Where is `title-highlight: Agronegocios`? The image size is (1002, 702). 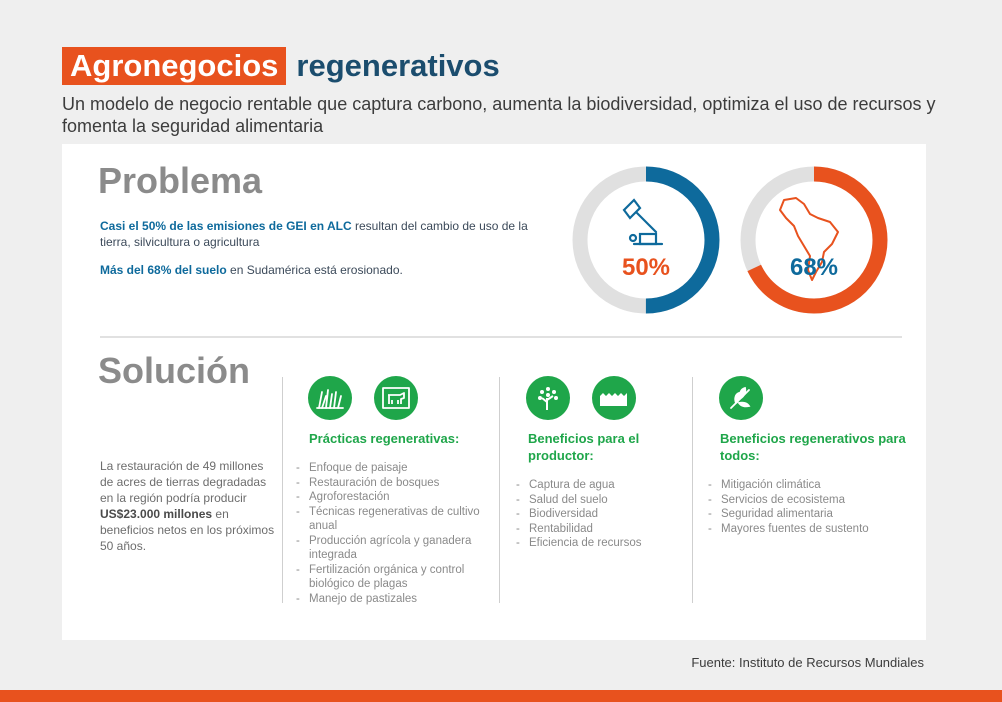
title-highlight: Agronegocios is located at coordinates (174, 66).